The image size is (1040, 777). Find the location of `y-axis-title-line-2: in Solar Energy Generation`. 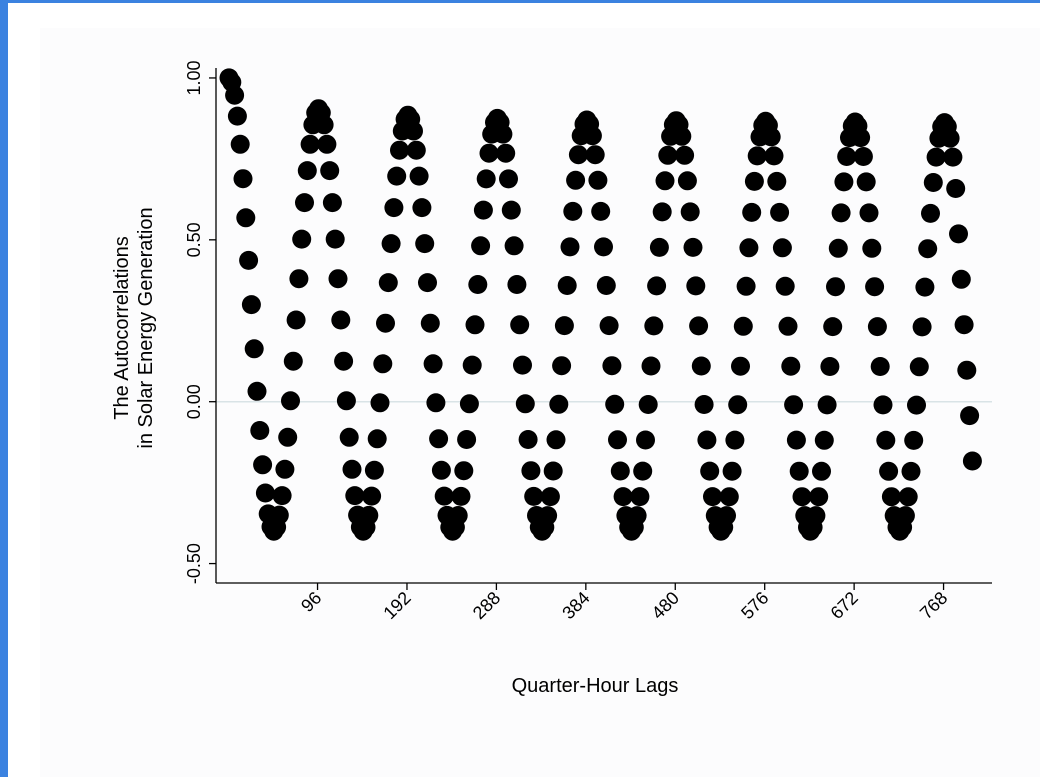

y-axis-title-line-2: in Solar Energy Generation is located at coordinates (146, 327).